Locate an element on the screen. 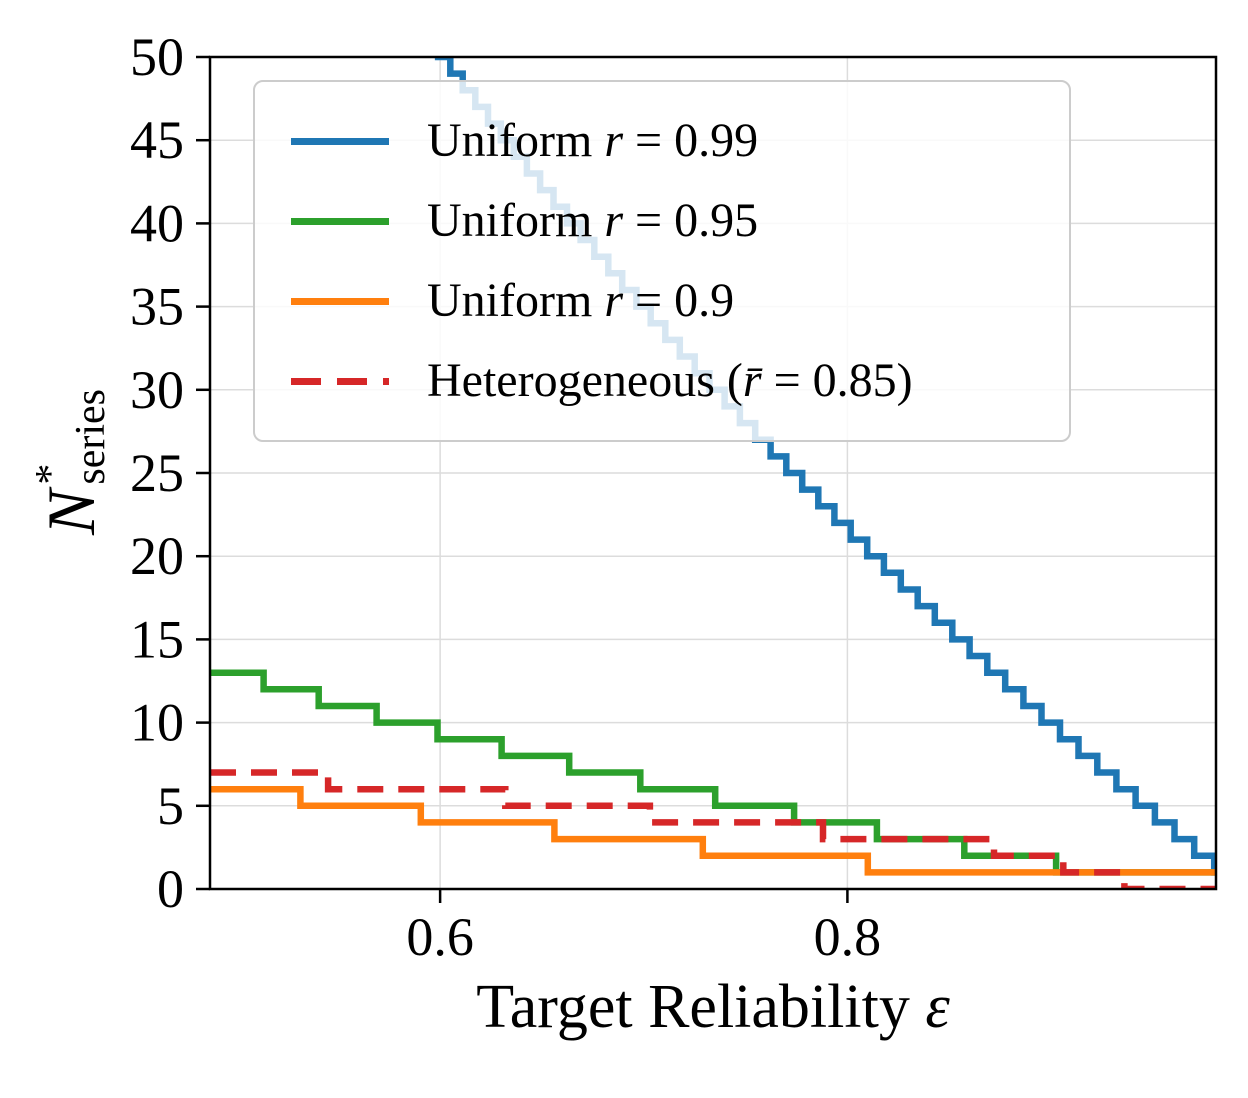  y-tick-label: 0 is located at coordinates (170, 889).